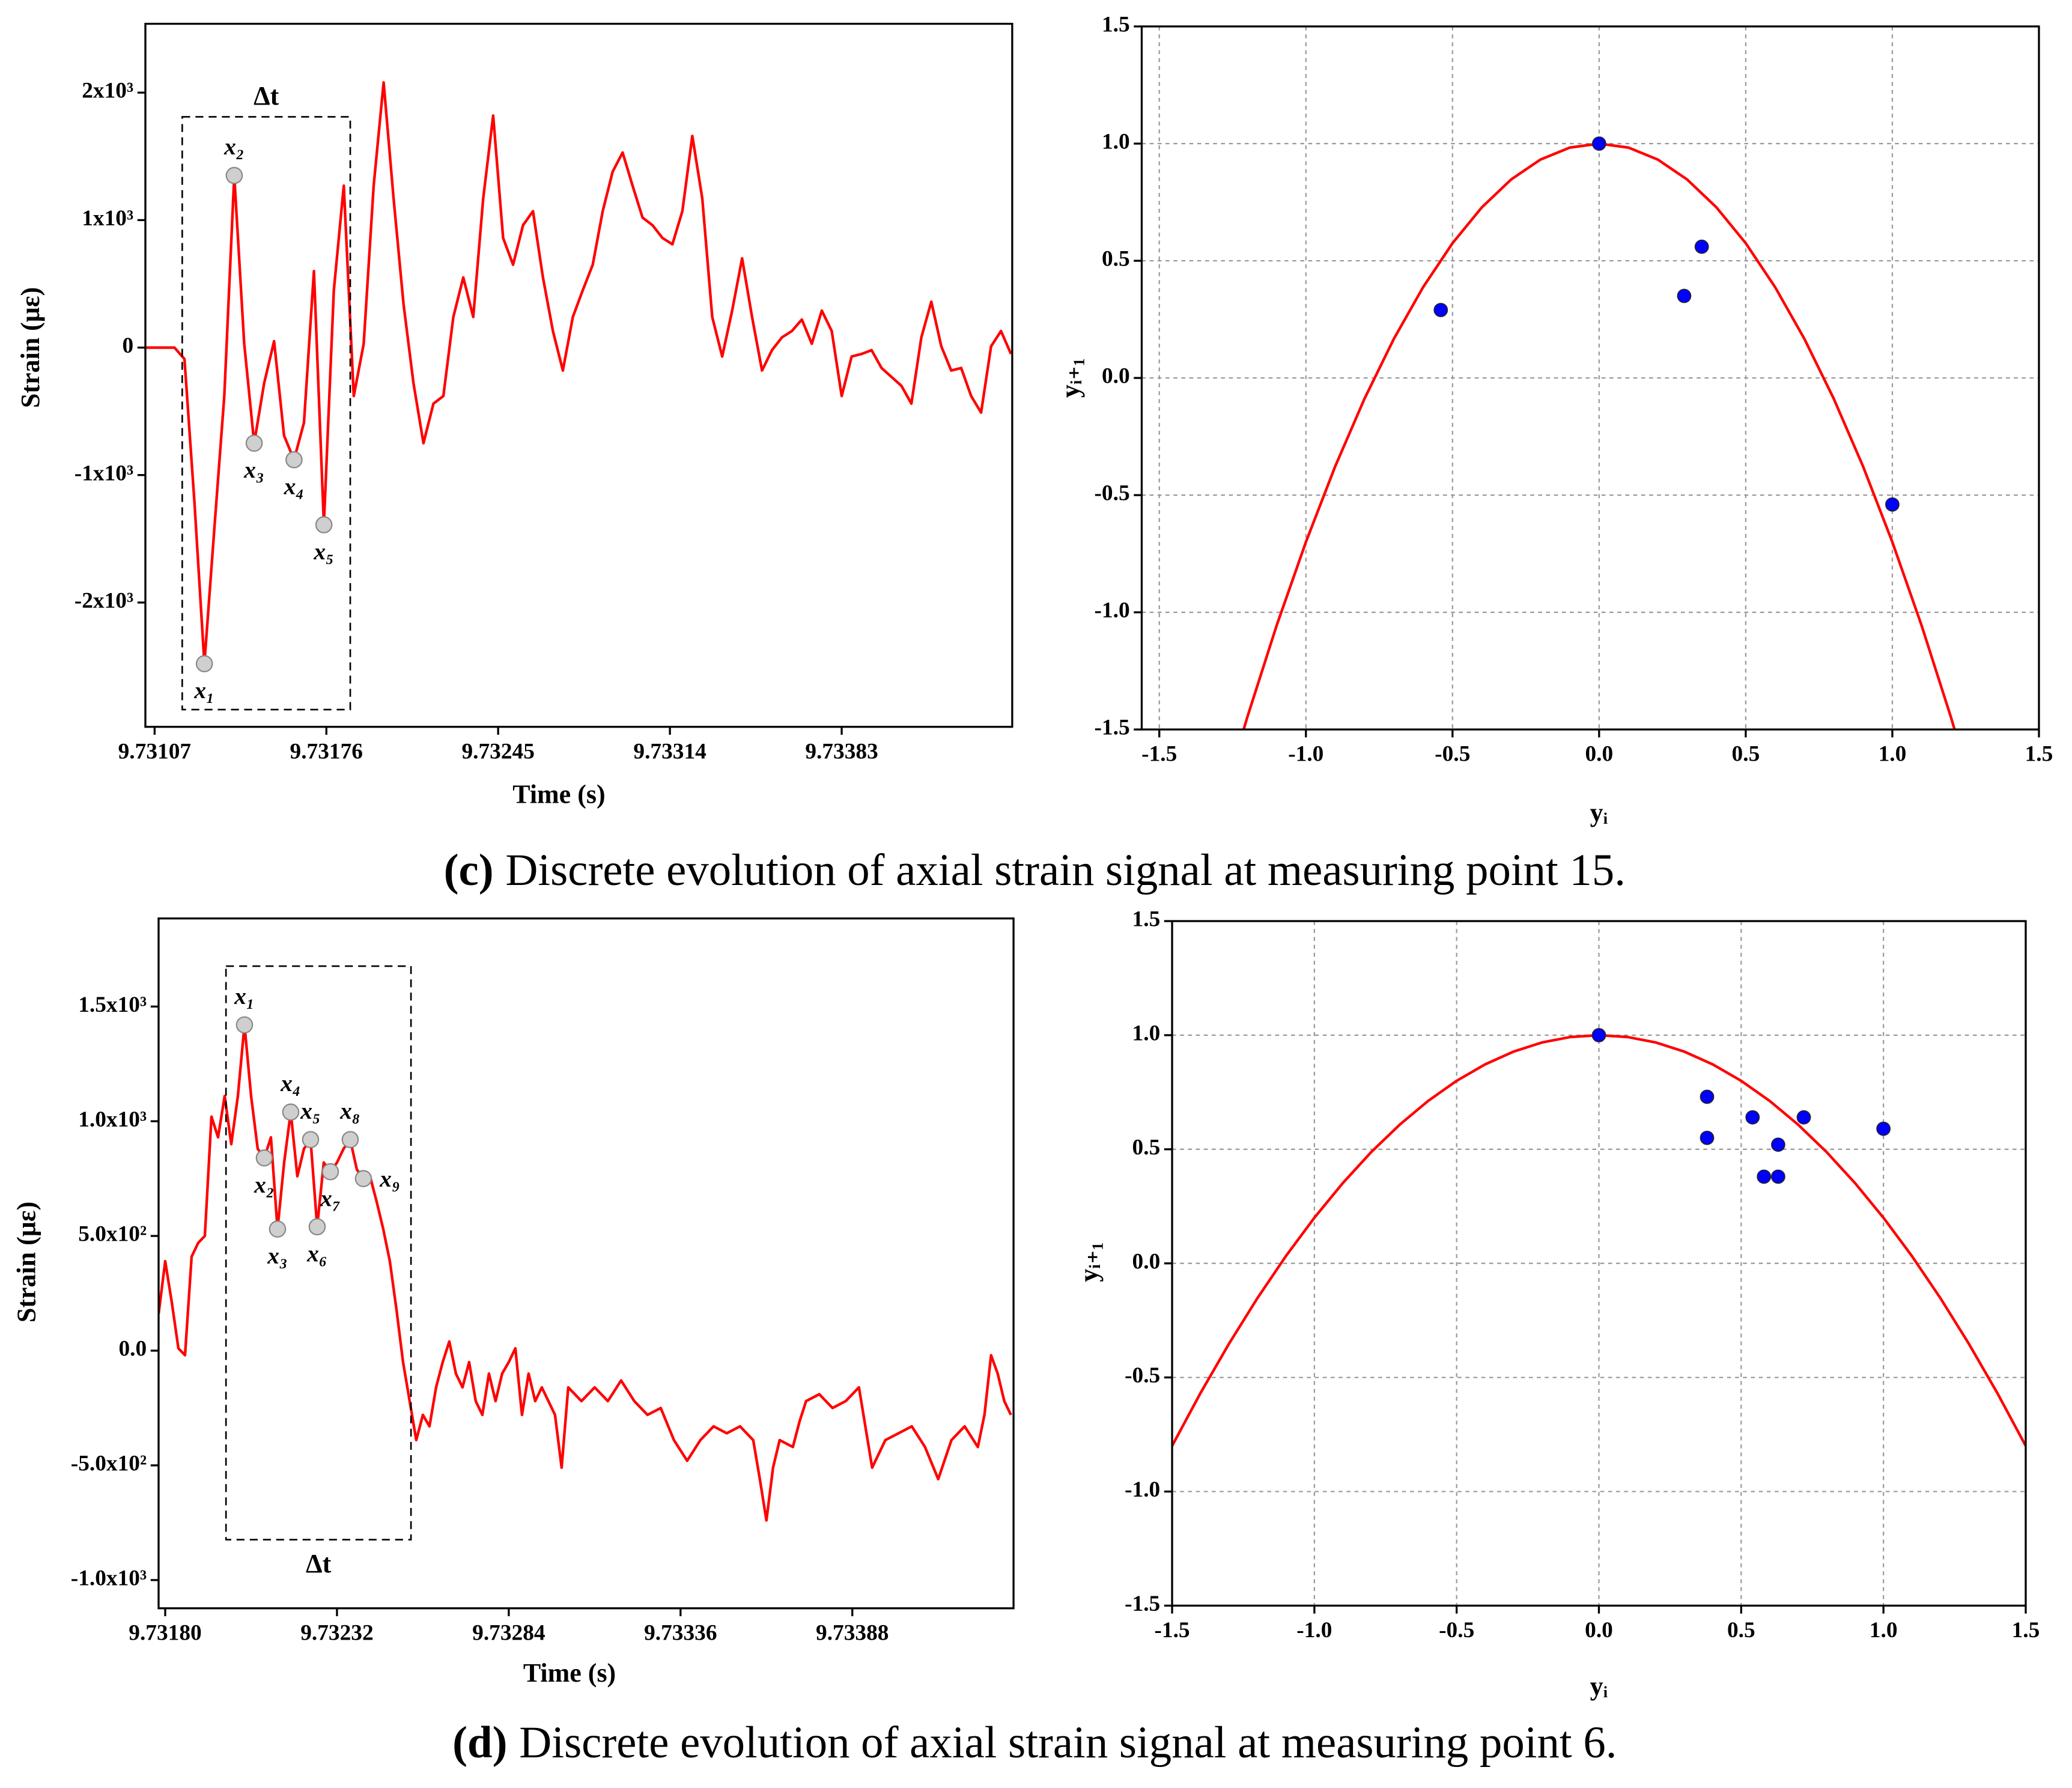 The height and width of the screenshot is (1788, 2072). What do you see at coordinates (479, 1743) in the screenshot?
I see `caption-label: (d)` at bounding box center [479, 1743].